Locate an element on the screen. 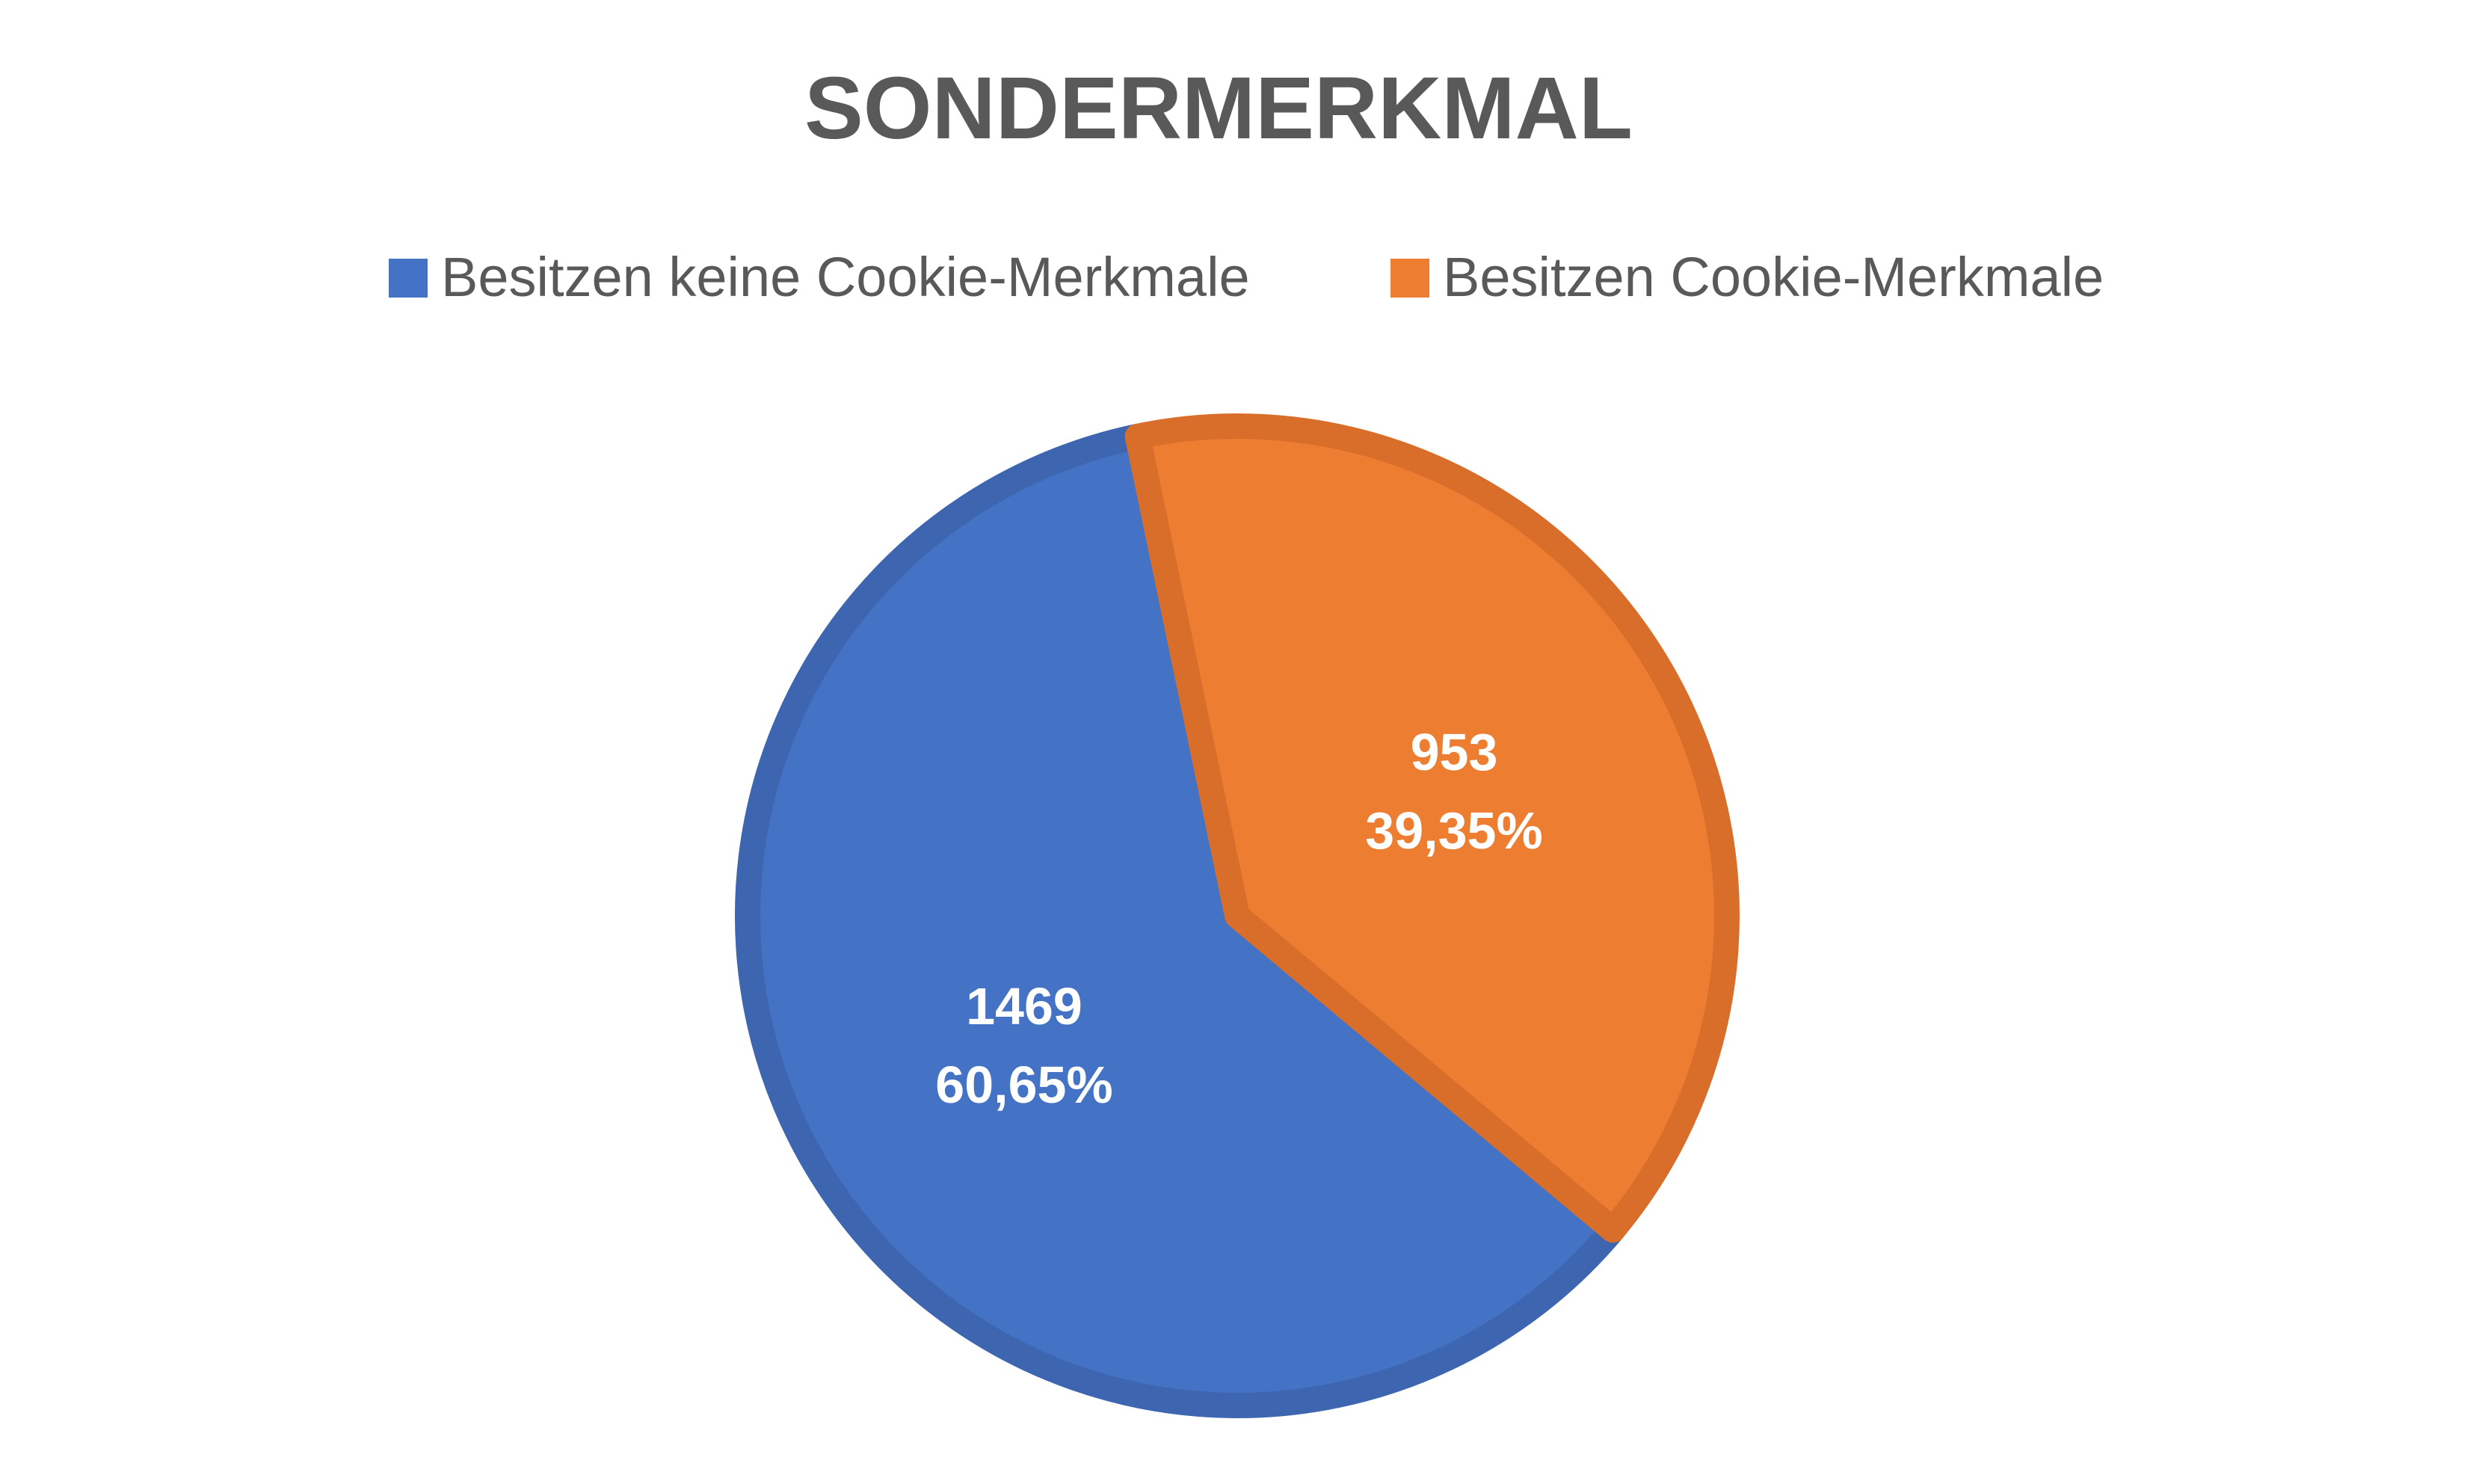  slice-value-label: 953 is located at coordinates (1454, 752).